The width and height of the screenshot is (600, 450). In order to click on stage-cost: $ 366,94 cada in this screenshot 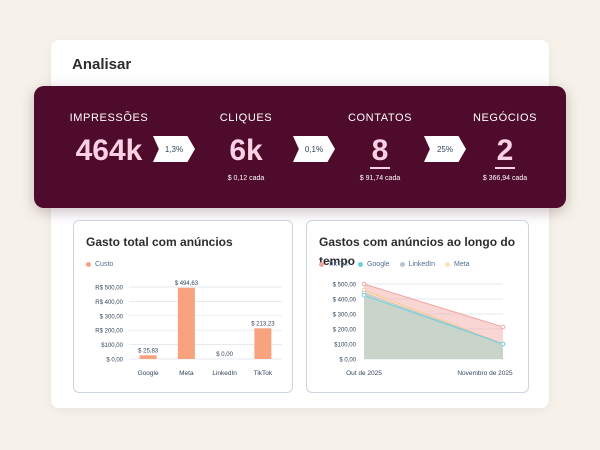, I will do `click(505, 178)`.